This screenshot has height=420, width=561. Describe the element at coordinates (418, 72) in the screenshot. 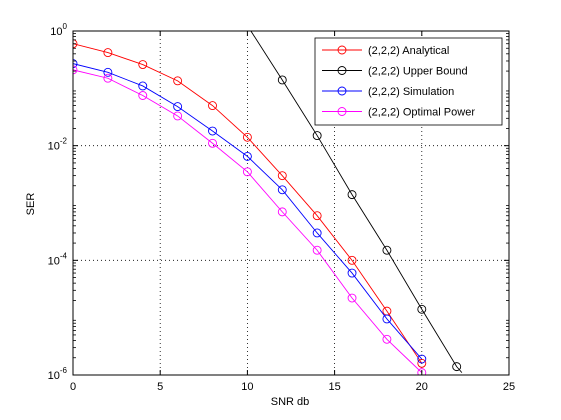

I see `legend-label: (2,2,2) Upper Bound` at that location.